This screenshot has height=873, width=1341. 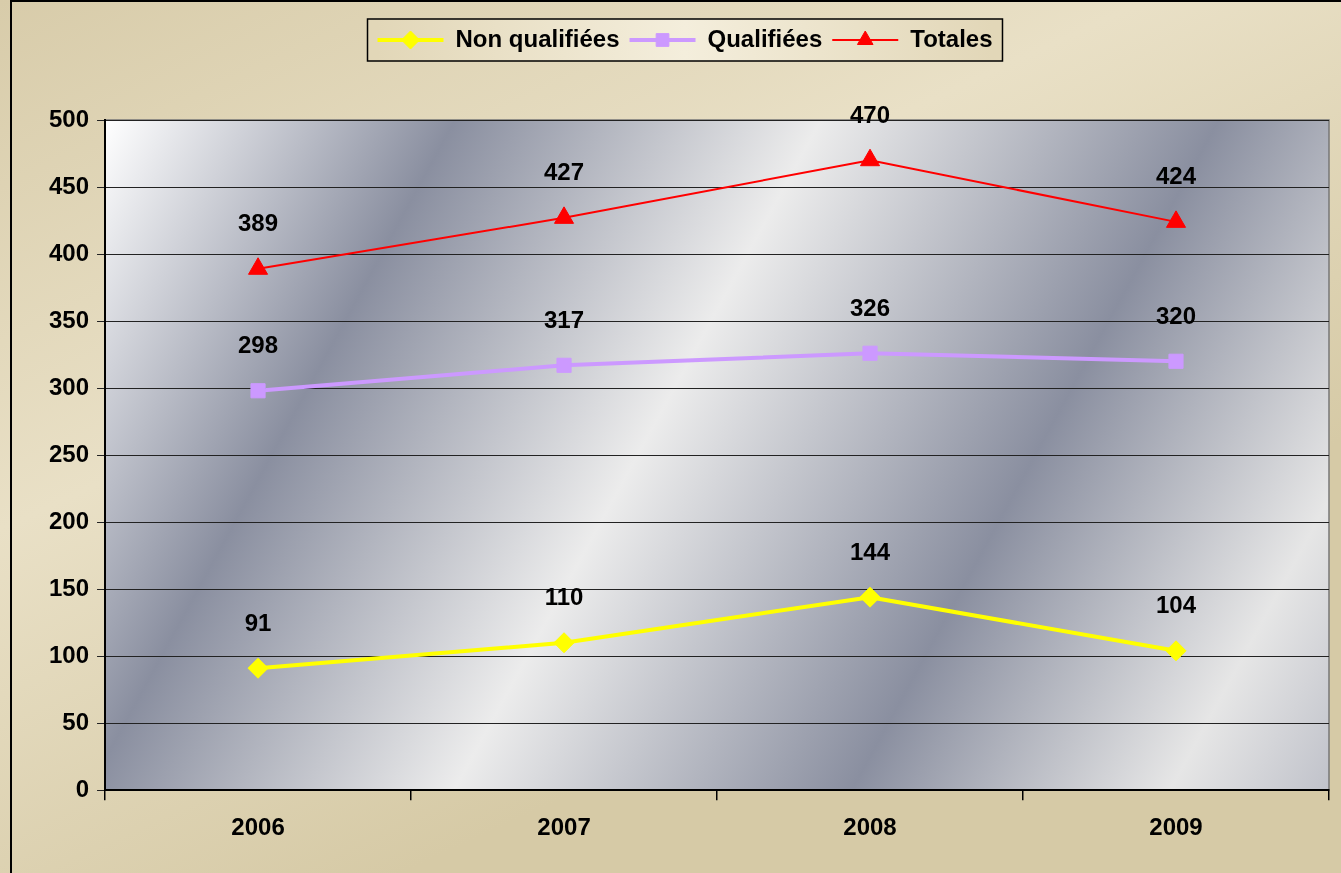 I want to click on data-label: 427, so click(x=564, y=172).